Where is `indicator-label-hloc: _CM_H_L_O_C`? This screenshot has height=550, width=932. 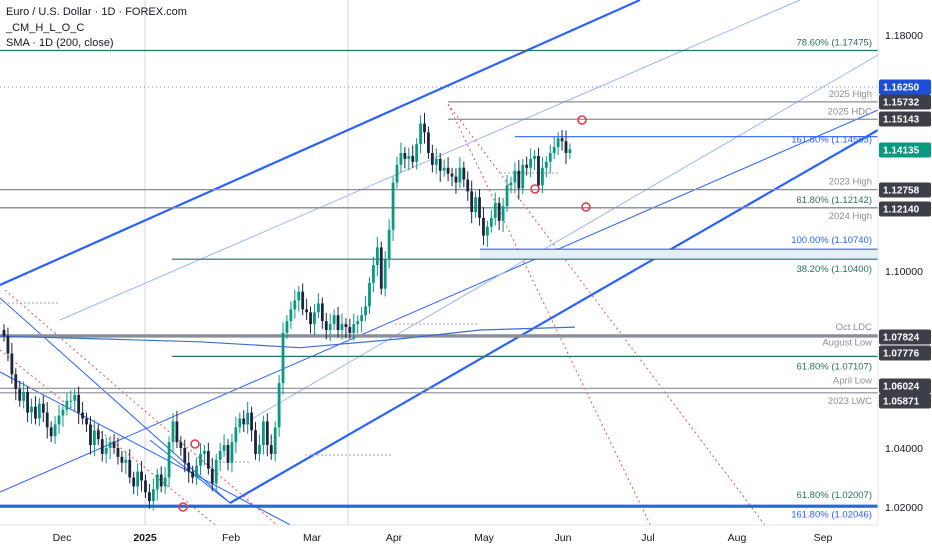 indicator-label-hloc: _CM_H_L_O_C is located at coordinates (45, 28).